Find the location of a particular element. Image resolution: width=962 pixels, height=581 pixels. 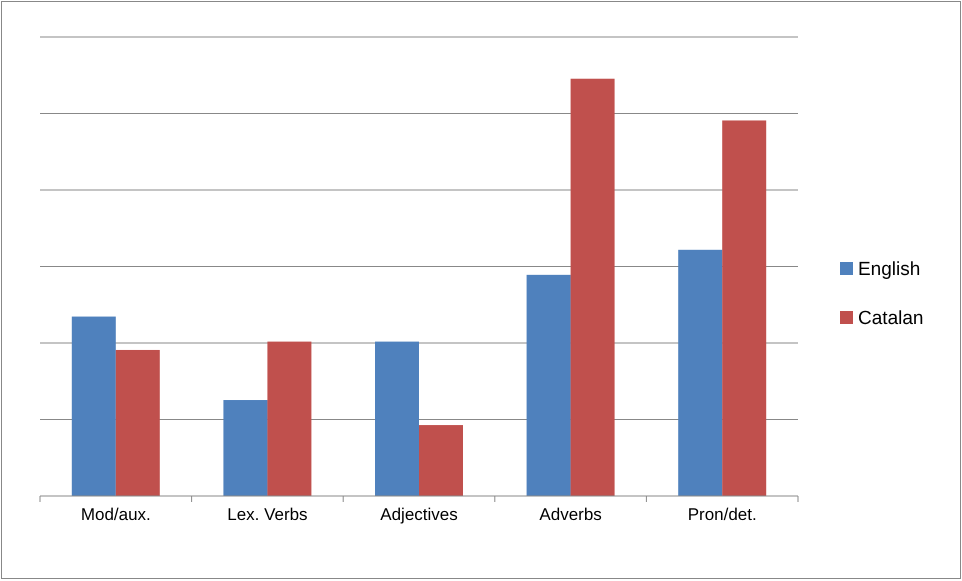

x-tick-label: Mod/aux. is located at coordinates (115, 514).